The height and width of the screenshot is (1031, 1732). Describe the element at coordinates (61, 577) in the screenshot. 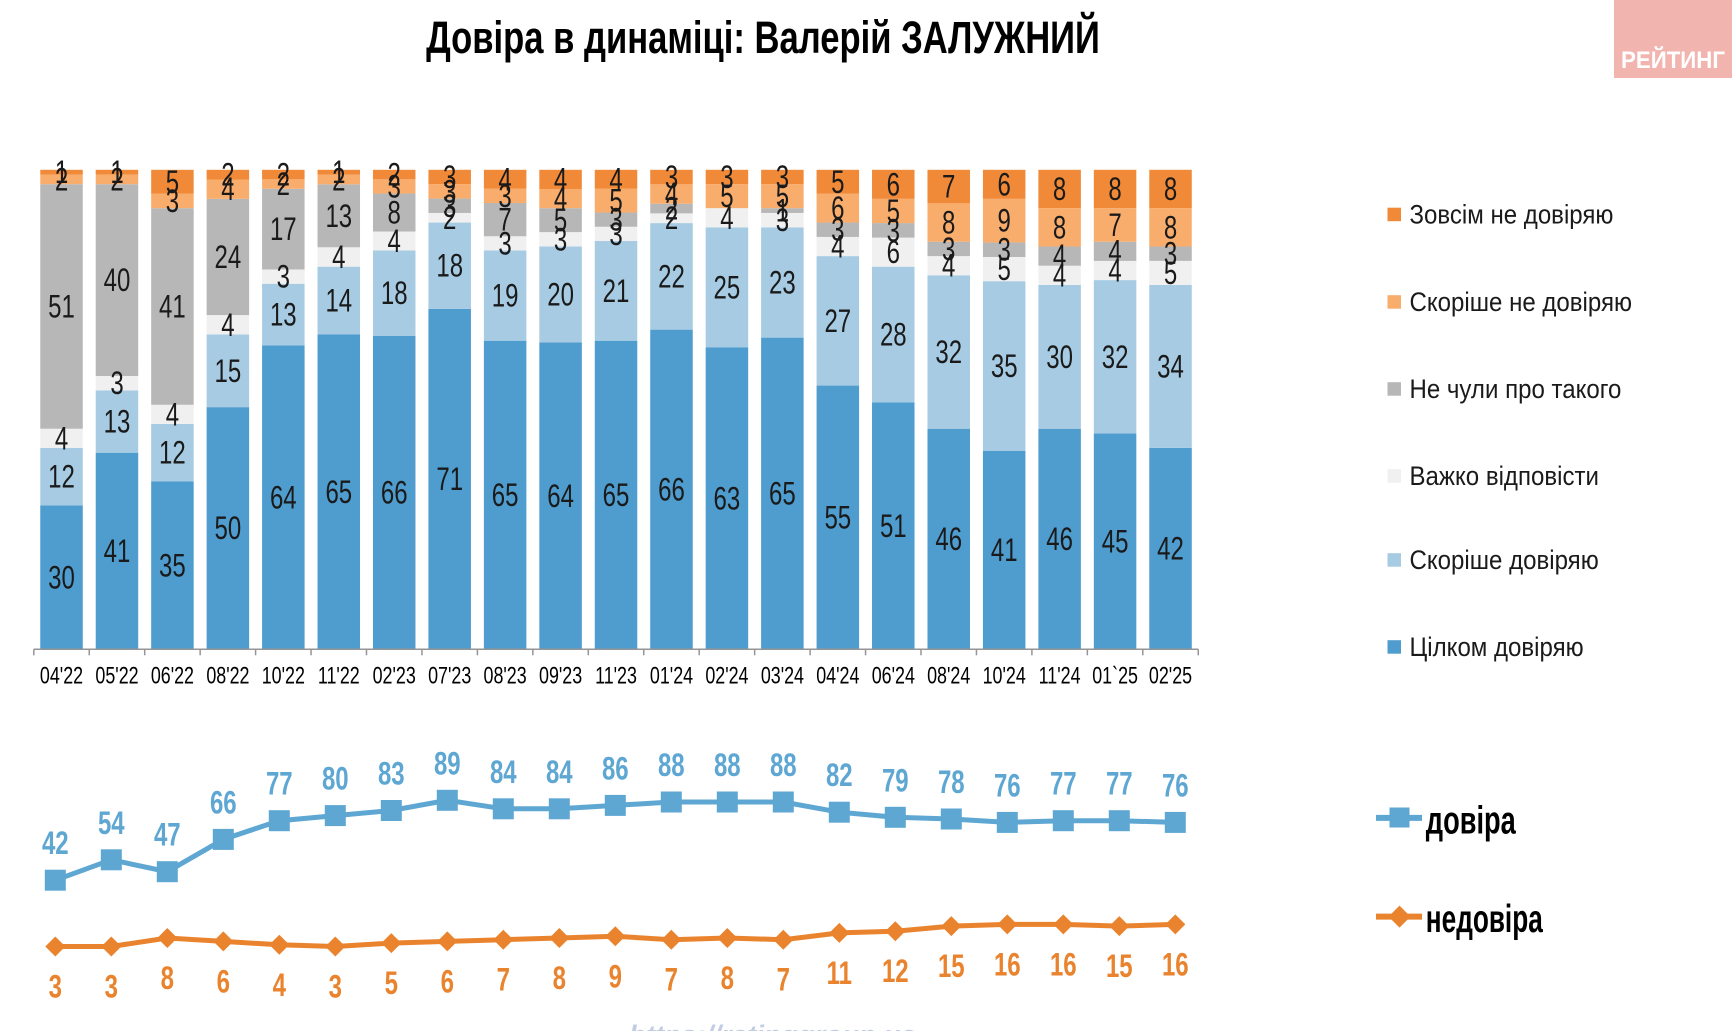

I see `svg-text: 30` at that location.